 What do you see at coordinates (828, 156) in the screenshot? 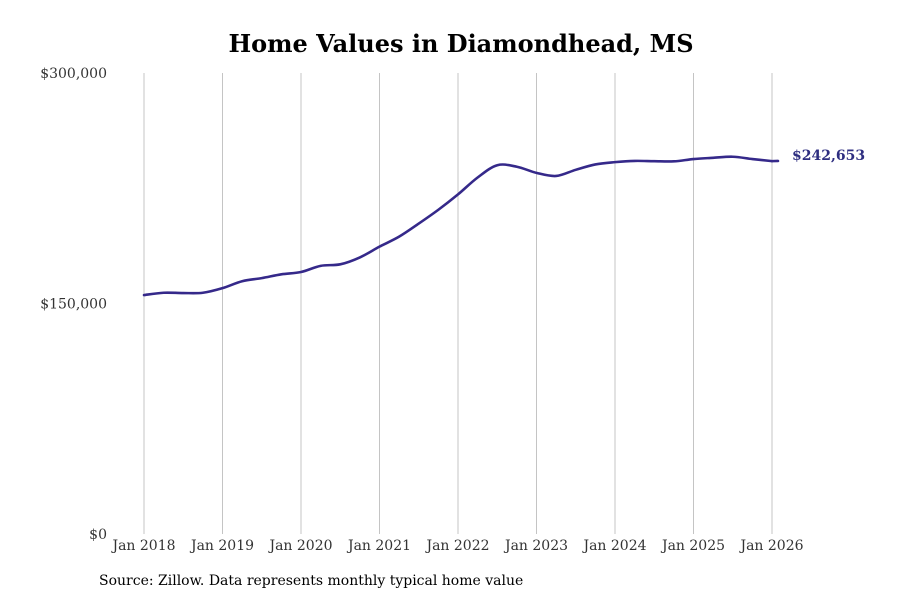
I see `end-value-label: $242,653` at bounding box center [828, 156].